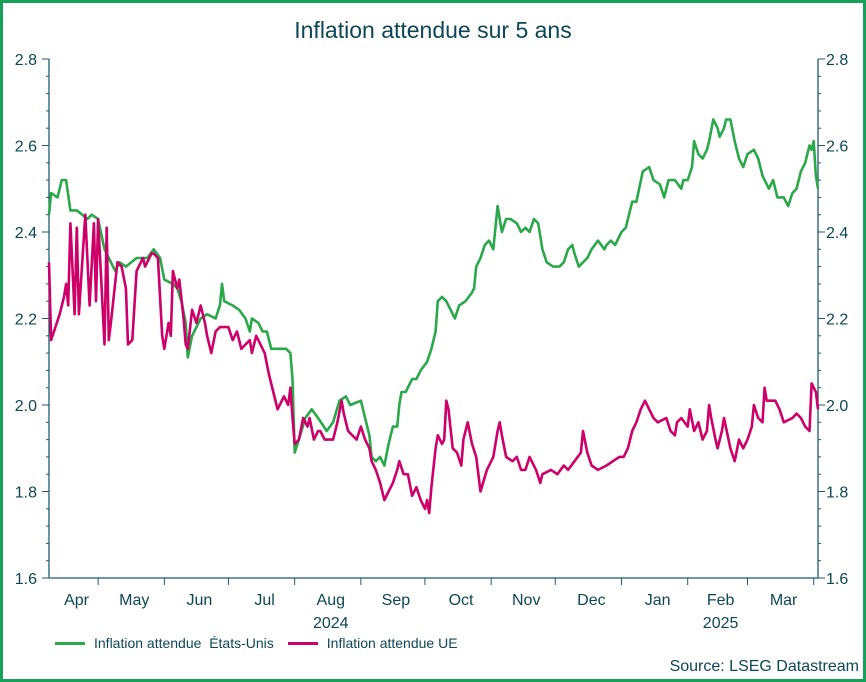 This screenshot has width=866, height=682. What do you see at coordinates (837, 233) in the screenshot?
I see `right-y-tick-label: 2.4` at bounding box center [837, 233].